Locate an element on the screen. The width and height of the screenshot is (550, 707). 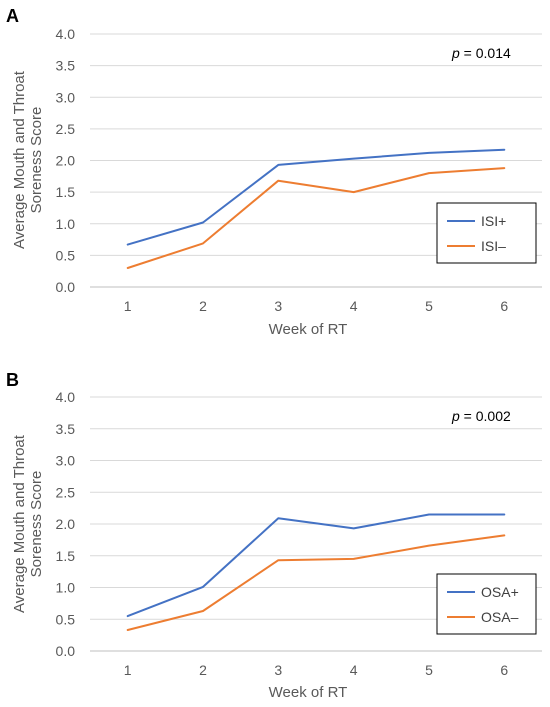
panel-b-y-axis-title: Average Mouth and ThroatSoreness Score is located at coordinates (28, 523).